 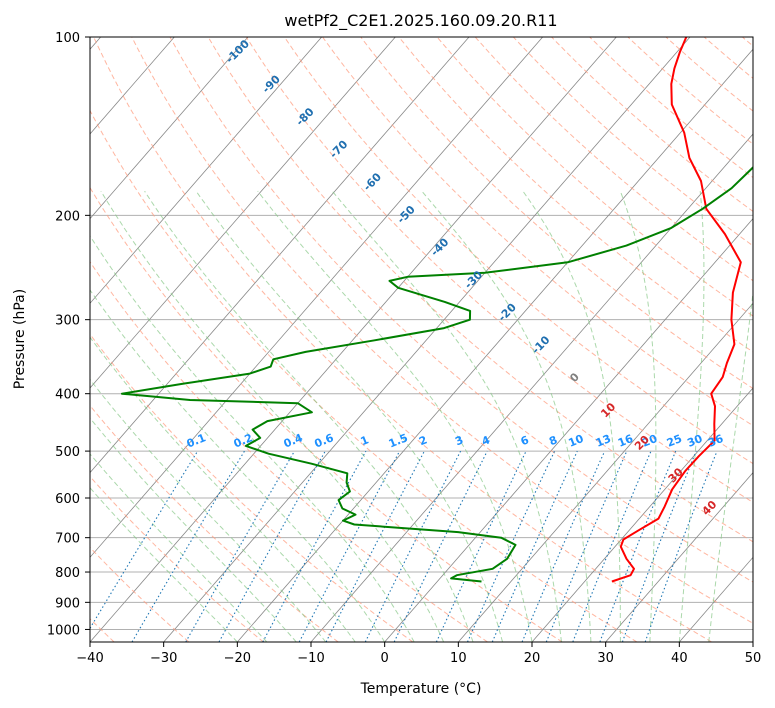 I want to click on y-tick-label: 900, so click(x=67, y=603).